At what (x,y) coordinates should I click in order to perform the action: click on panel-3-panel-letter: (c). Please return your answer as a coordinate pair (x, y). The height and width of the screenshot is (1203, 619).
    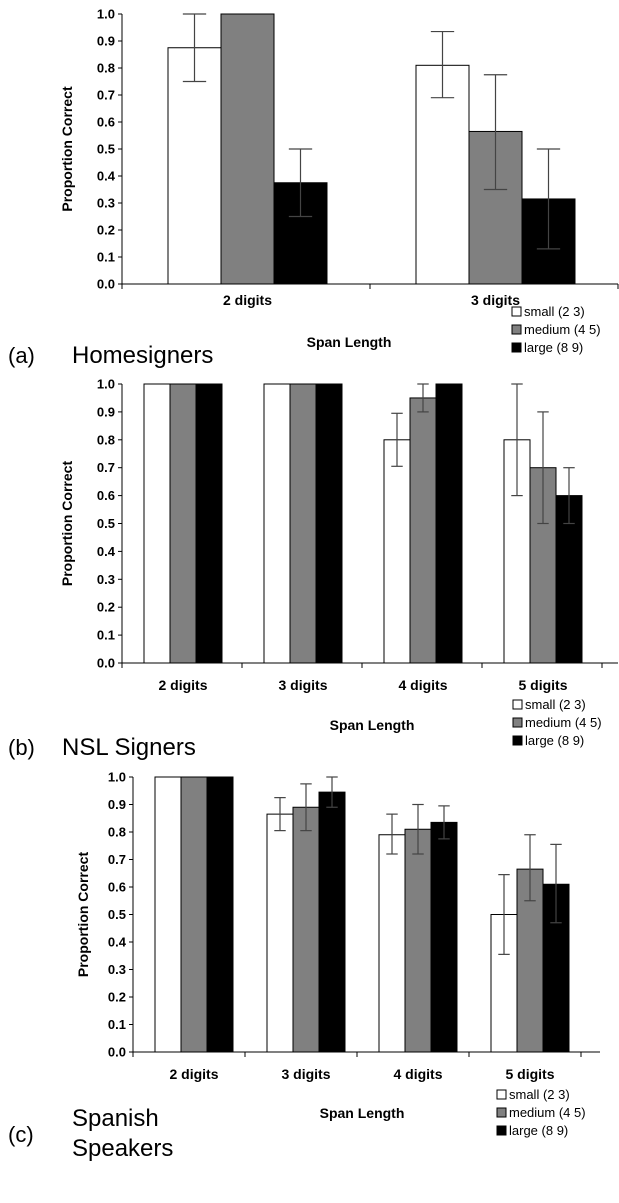
    Looking at the image, I should click on (21, 1134).